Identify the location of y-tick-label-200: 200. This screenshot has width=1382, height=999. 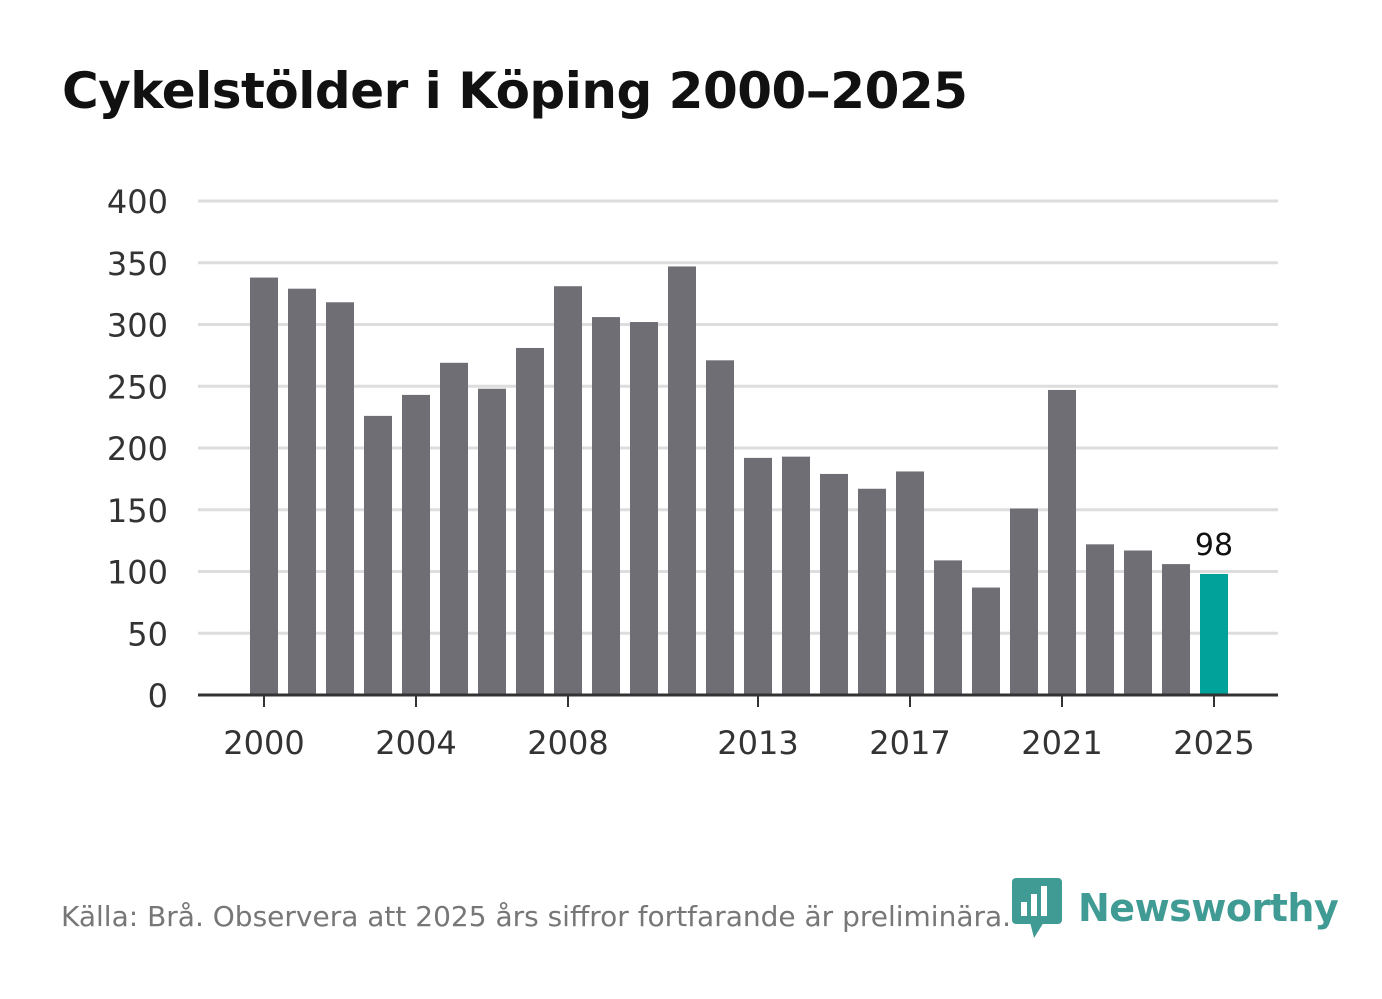
(137, 449).